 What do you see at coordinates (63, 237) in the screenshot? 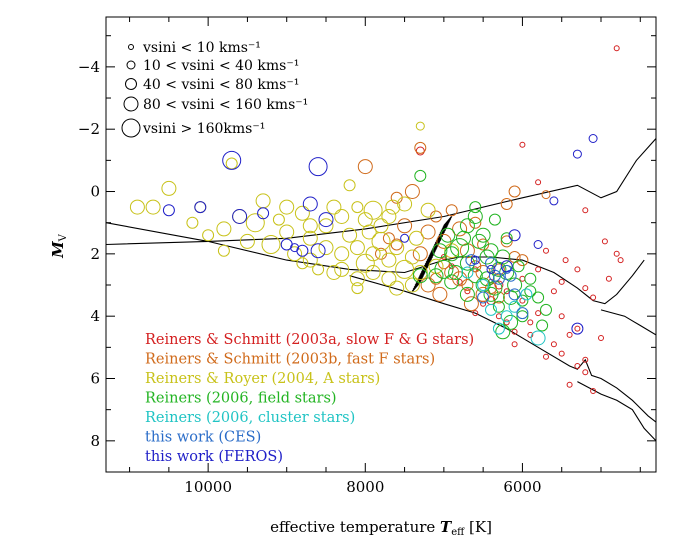
I see `y-axis-title-sub: V` at bounding box center [63, 237].